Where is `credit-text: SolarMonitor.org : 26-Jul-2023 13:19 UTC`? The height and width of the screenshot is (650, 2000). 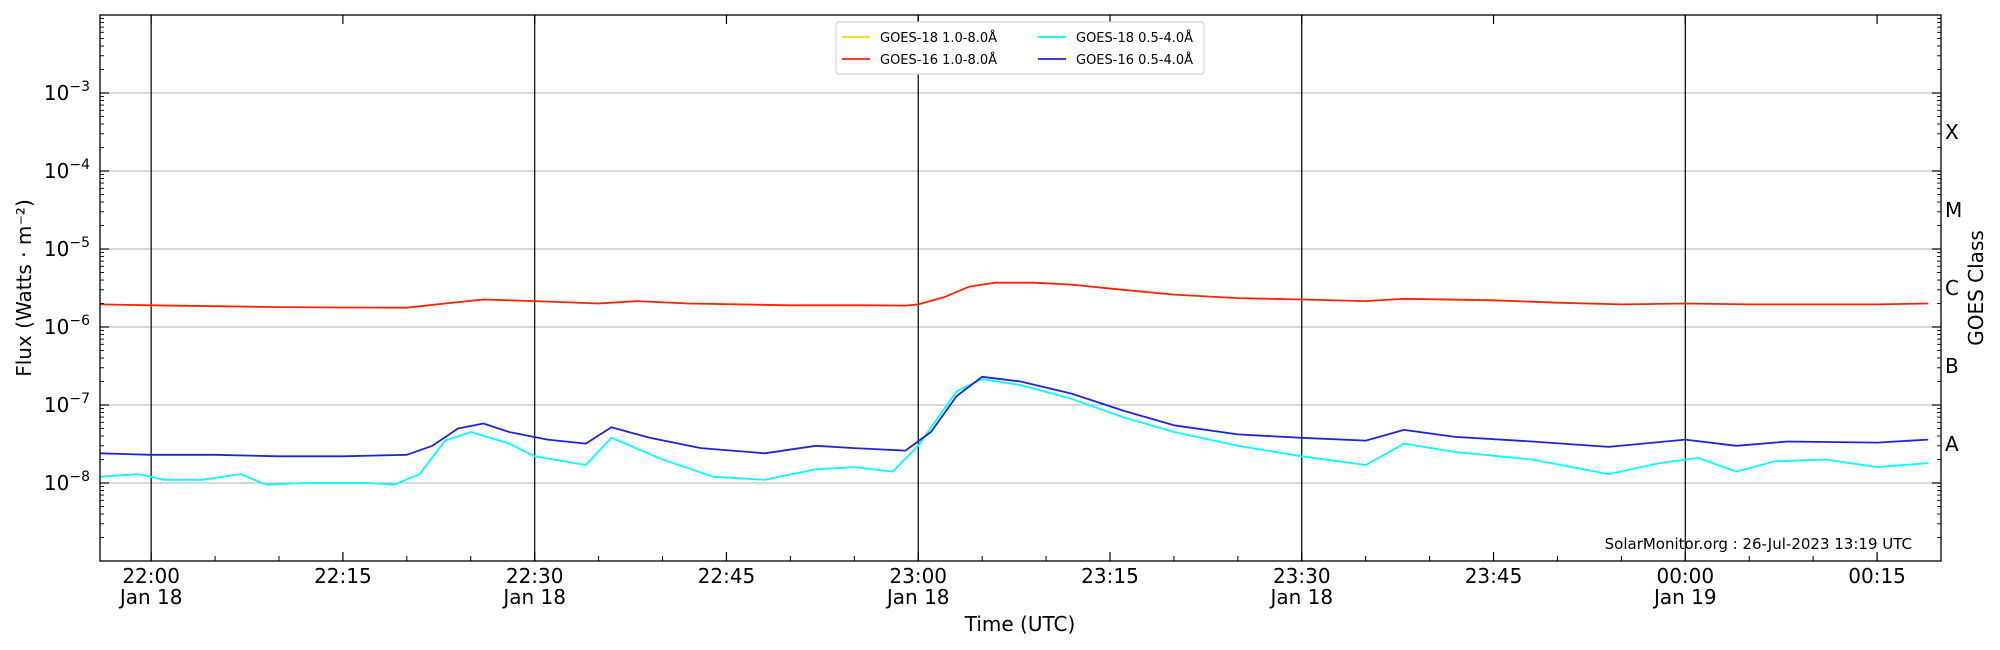
credit-text: SolarMonitor.org : 26-Jul-2023 13:19 UTC is located at coordinates (1758, 544).